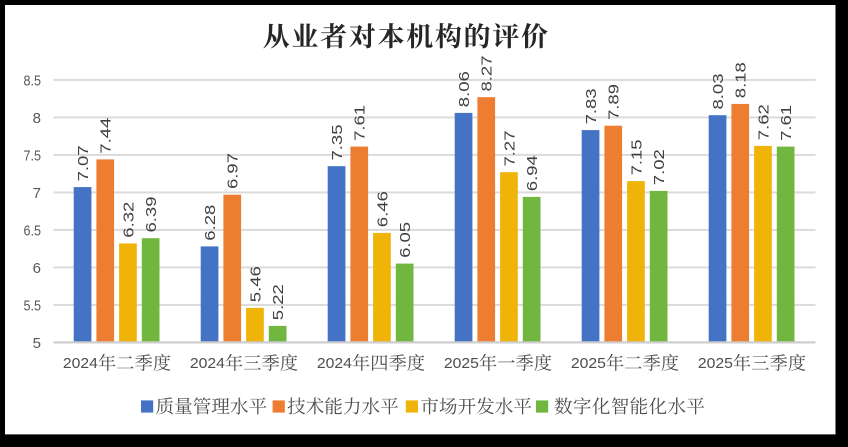  What do you see at coordinates (382, 209) in the screenshot?
I see `svg-text: 6.46` at bounding box center [382, 209].